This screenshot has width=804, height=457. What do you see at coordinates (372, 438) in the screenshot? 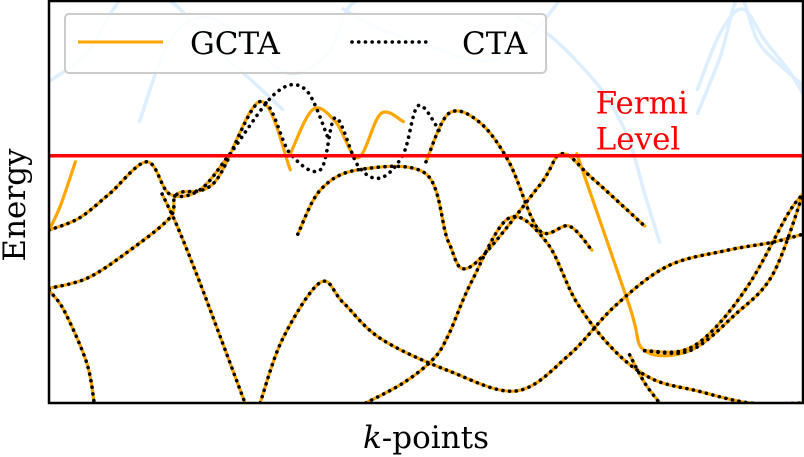
I see `x-axis-label-k: k` at bounding box center [372, 438].